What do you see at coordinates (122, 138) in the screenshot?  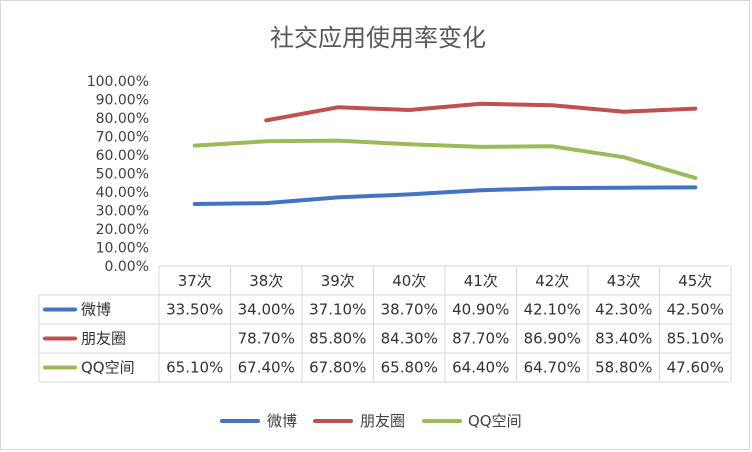 I see `y-tick-label: 70.00%` at bounding box center [122, 138].